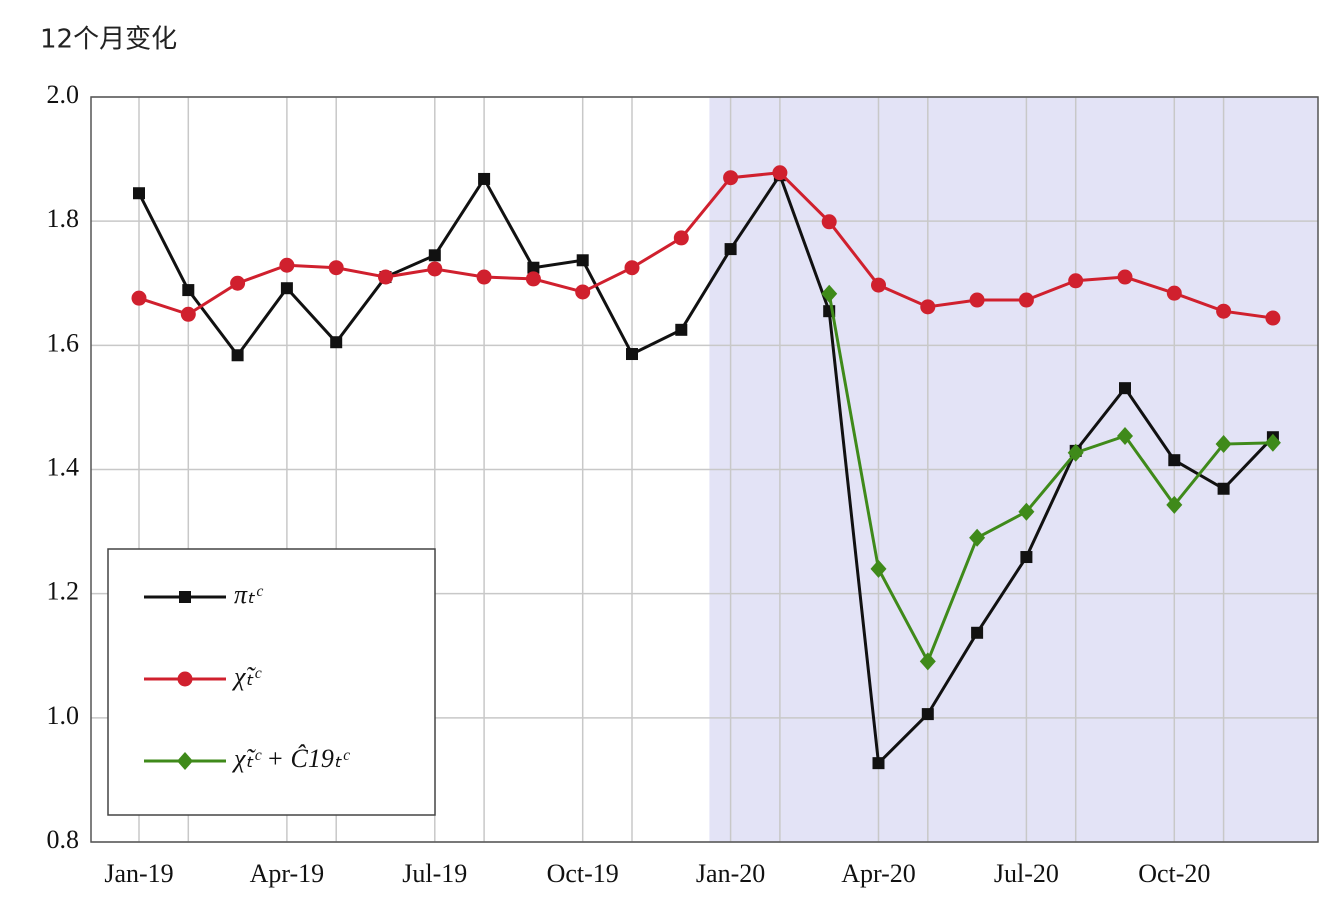  What do you see at coordinates (583, 873) in the screenshot?
I see `x-tick-label: Oct-19` at bounding box center [583, 873].